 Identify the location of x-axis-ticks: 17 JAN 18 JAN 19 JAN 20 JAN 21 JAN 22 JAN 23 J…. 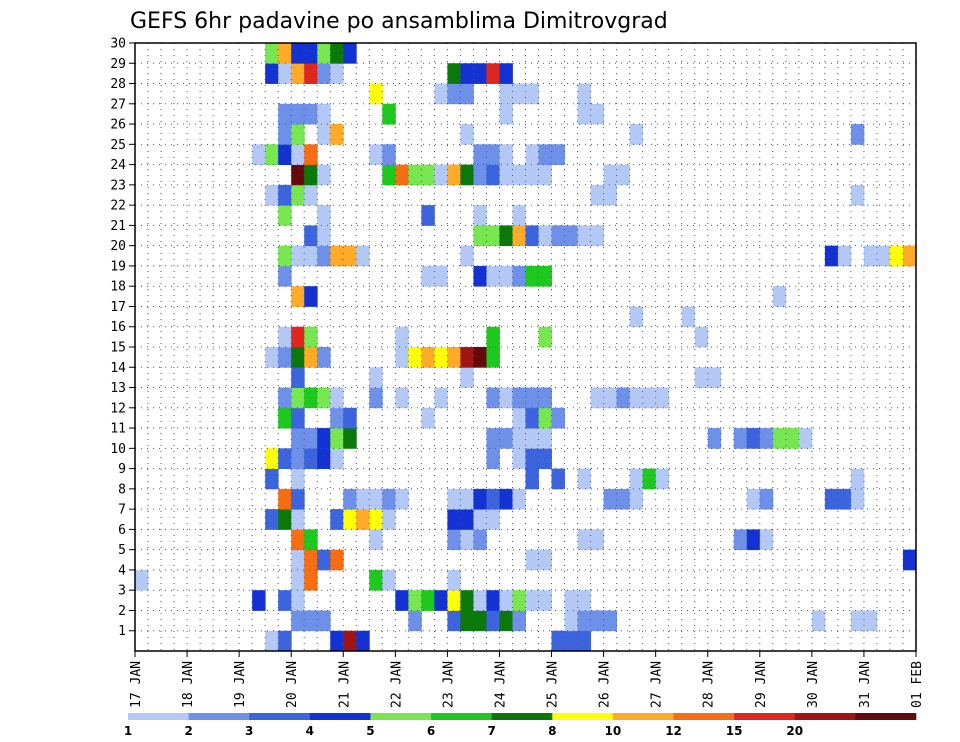
(527, 679).